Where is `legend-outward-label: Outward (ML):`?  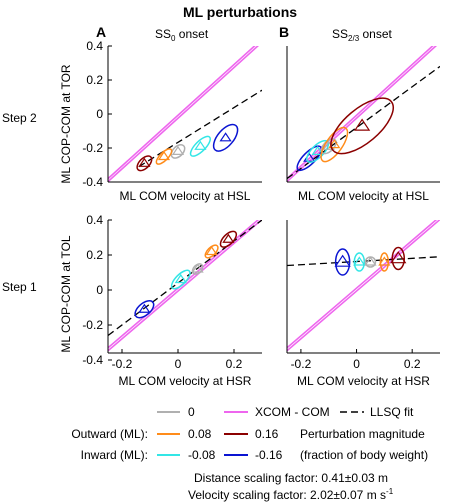 legend-outward-label: Outward (ML): is located at coordinates (109, 434).